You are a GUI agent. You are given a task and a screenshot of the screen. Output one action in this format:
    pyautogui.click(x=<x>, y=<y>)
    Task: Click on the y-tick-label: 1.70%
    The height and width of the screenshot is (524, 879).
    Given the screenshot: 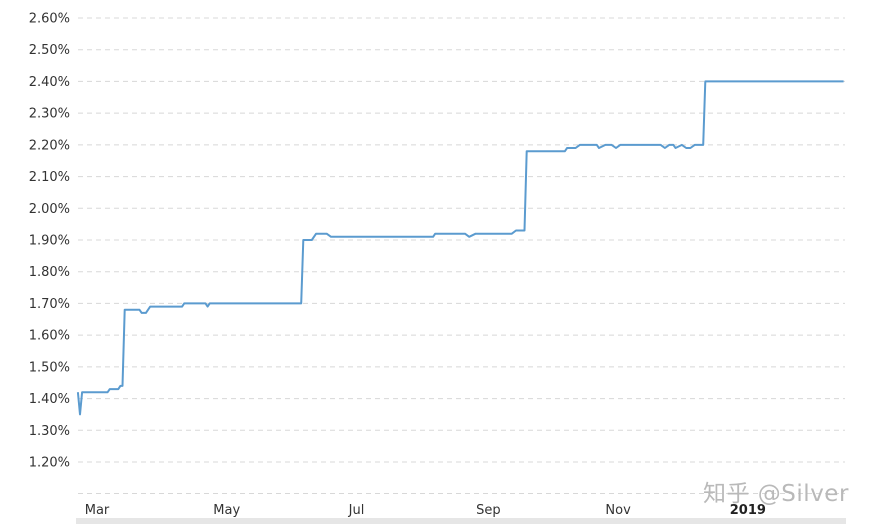 What is the action you would take?
    pyautogui.click(x=49, y=304)
    